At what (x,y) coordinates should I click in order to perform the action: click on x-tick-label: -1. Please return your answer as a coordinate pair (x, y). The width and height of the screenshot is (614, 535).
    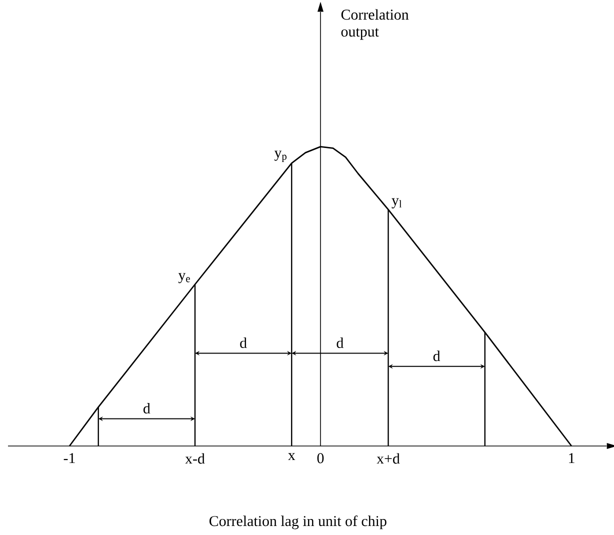
    Looking at the image, I should click on (69, 458).